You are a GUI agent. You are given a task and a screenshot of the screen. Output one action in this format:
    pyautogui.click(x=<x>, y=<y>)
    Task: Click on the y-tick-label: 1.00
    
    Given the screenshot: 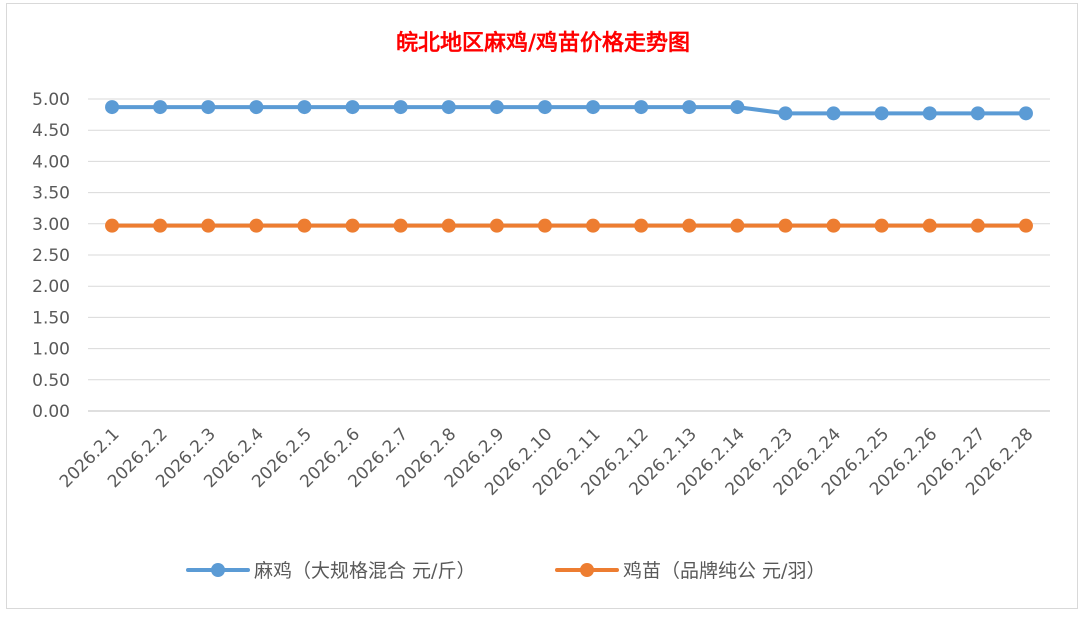 What is the action you would take?
    pyautogui.click(x=51, y=350)
    